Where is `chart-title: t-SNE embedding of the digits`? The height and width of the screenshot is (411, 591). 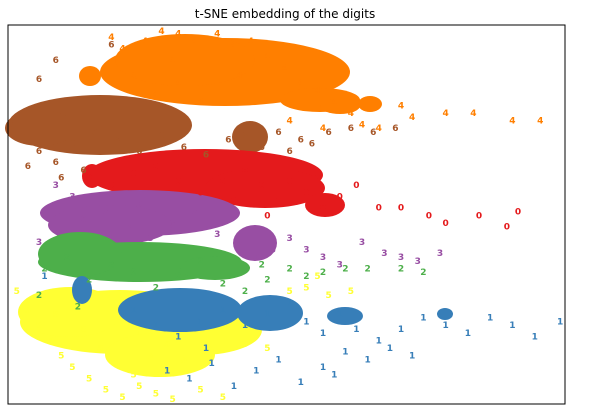
chart-title: t-SNE embedding of the digits is located at coordinates (285, 14).